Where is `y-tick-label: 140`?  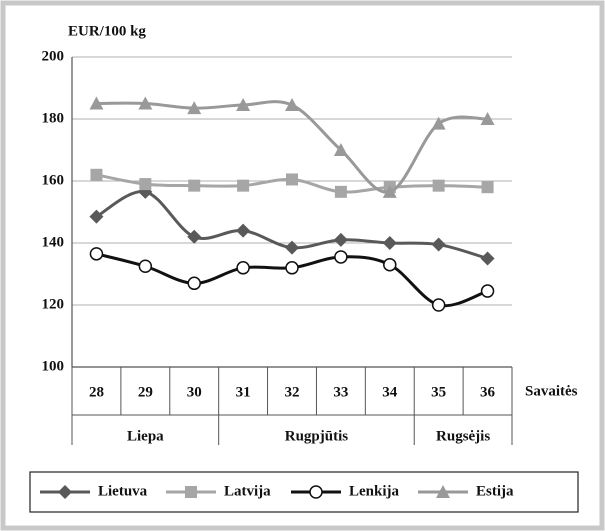 y-tick-label: 140 is located at coordinates (53, 242).